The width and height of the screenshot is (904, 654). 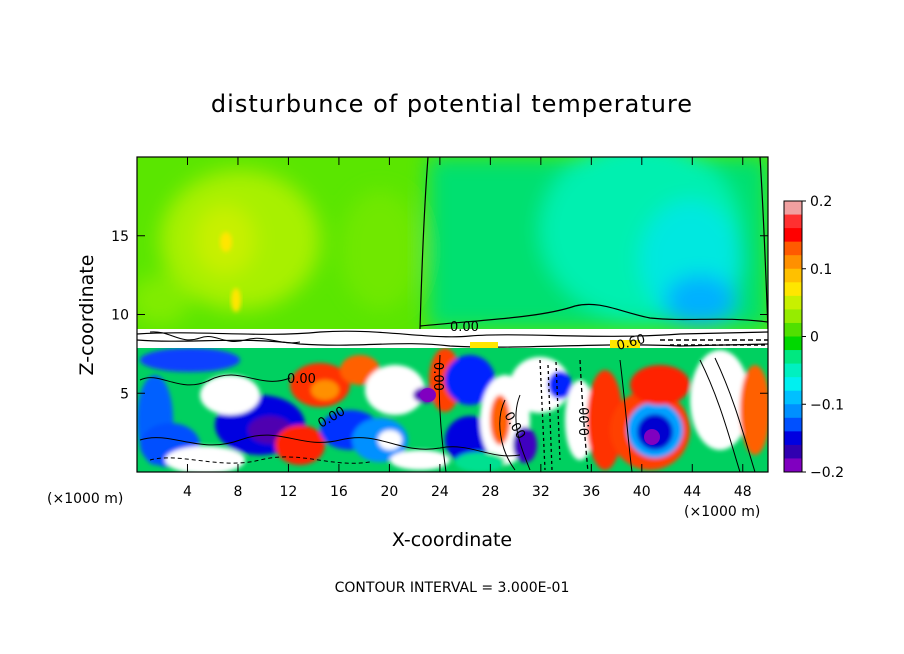 What do you see at coordinates (827, 473) in the screenshot?
I see `colorbar-tick-label: −0.2` at bounding box center [827, 473].